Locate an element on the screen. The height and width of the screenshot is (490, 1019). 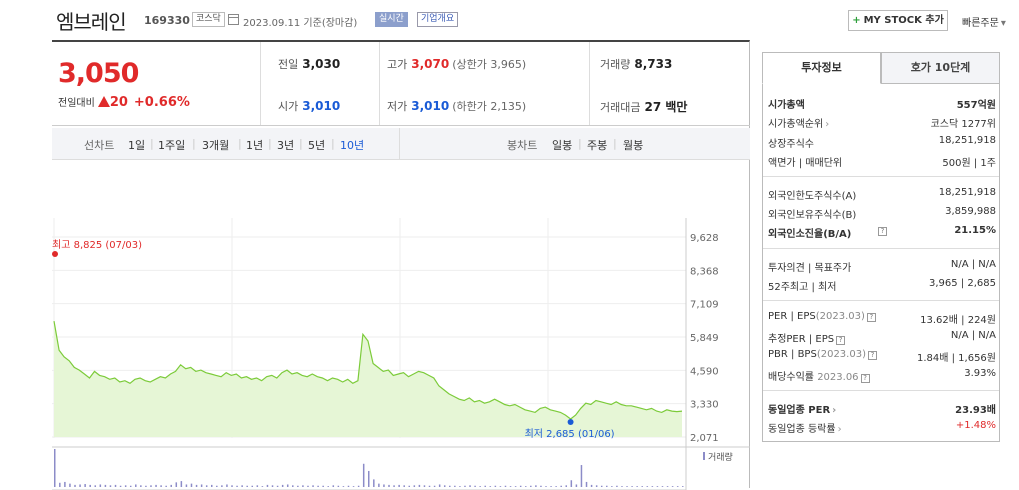
candle-daily: 일봉 is located at coordinates (562, 145).